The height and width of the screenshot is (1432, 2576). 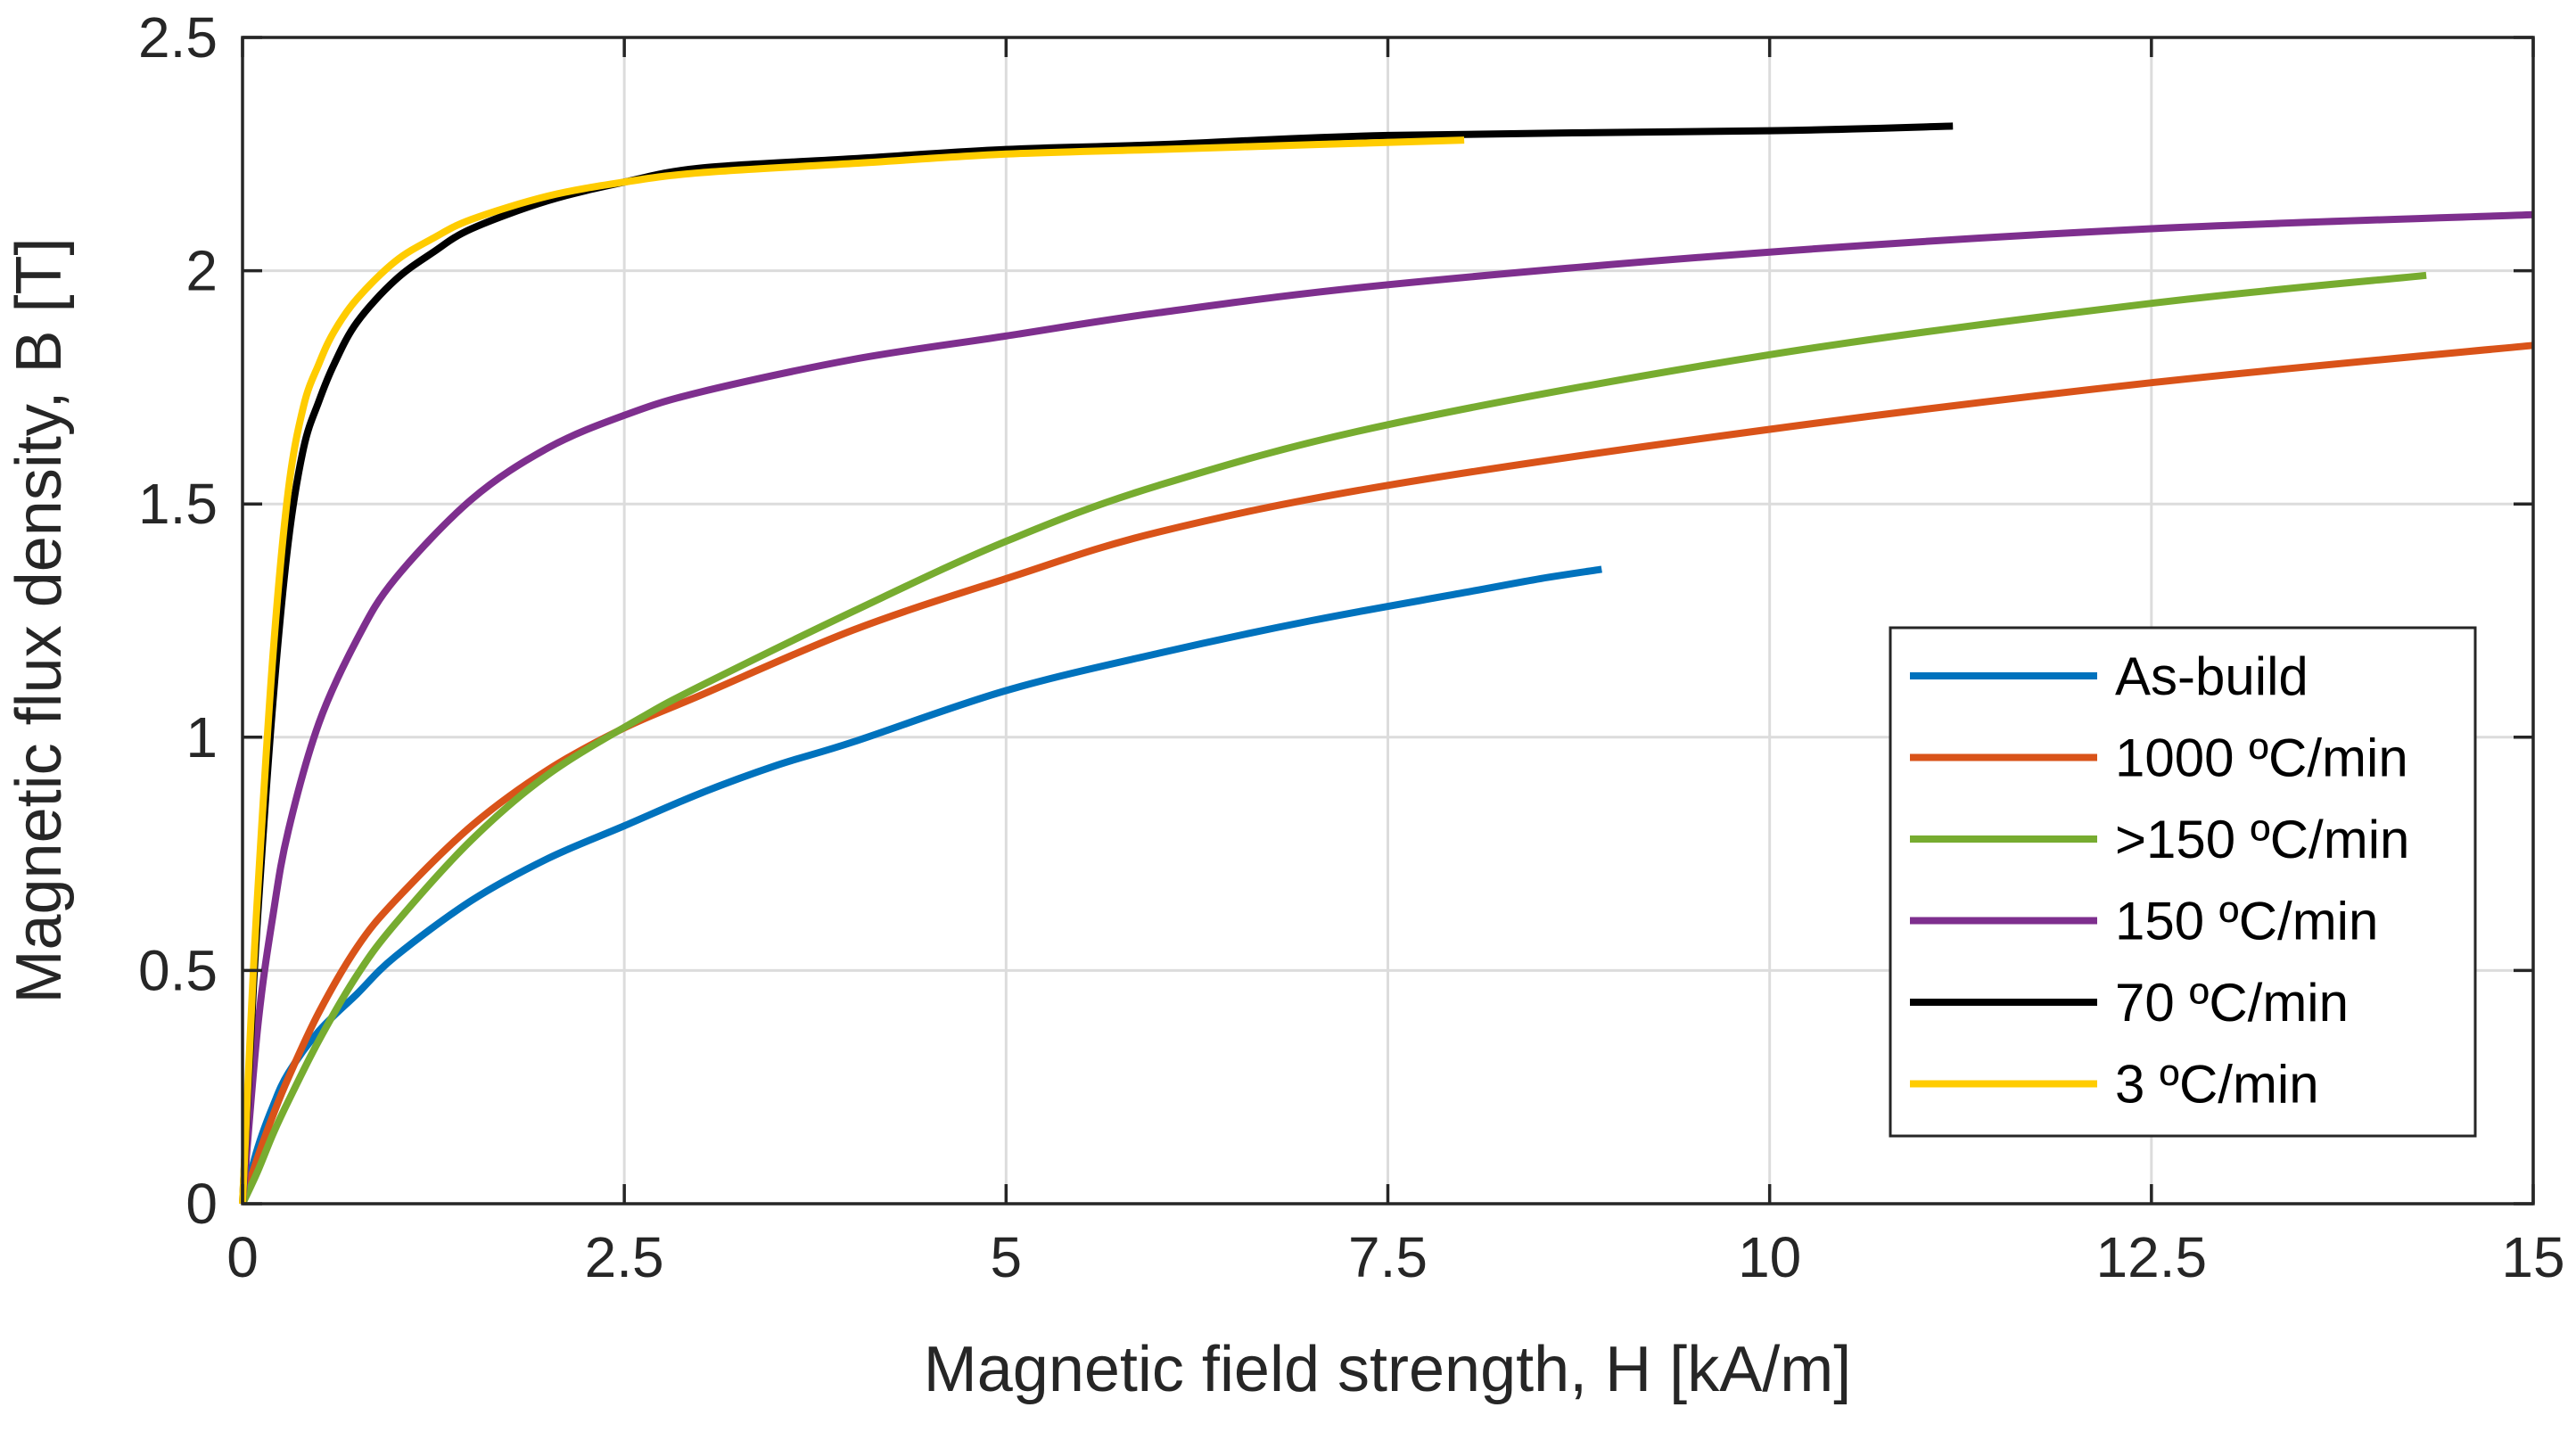 What do you see at coordinates (178, 37) in the screenshot?
I see `y-tick-label: 2.5` at bounding box center [178, 37].